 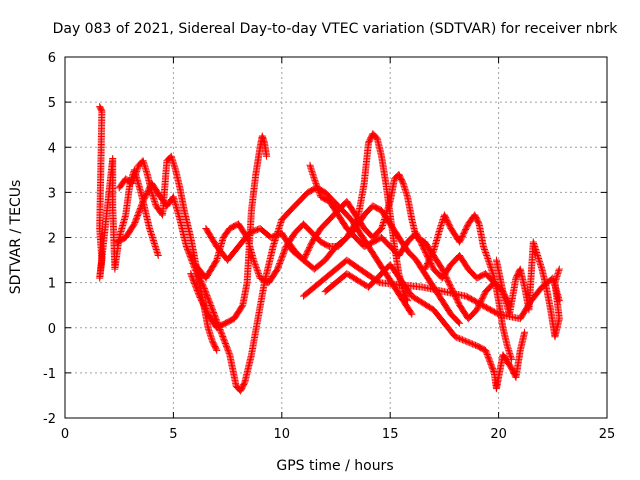 What do you see at coordinates (173, 434) in the screenshot?
I see `x-tick-label: 5` at bounding box center [173, 434].